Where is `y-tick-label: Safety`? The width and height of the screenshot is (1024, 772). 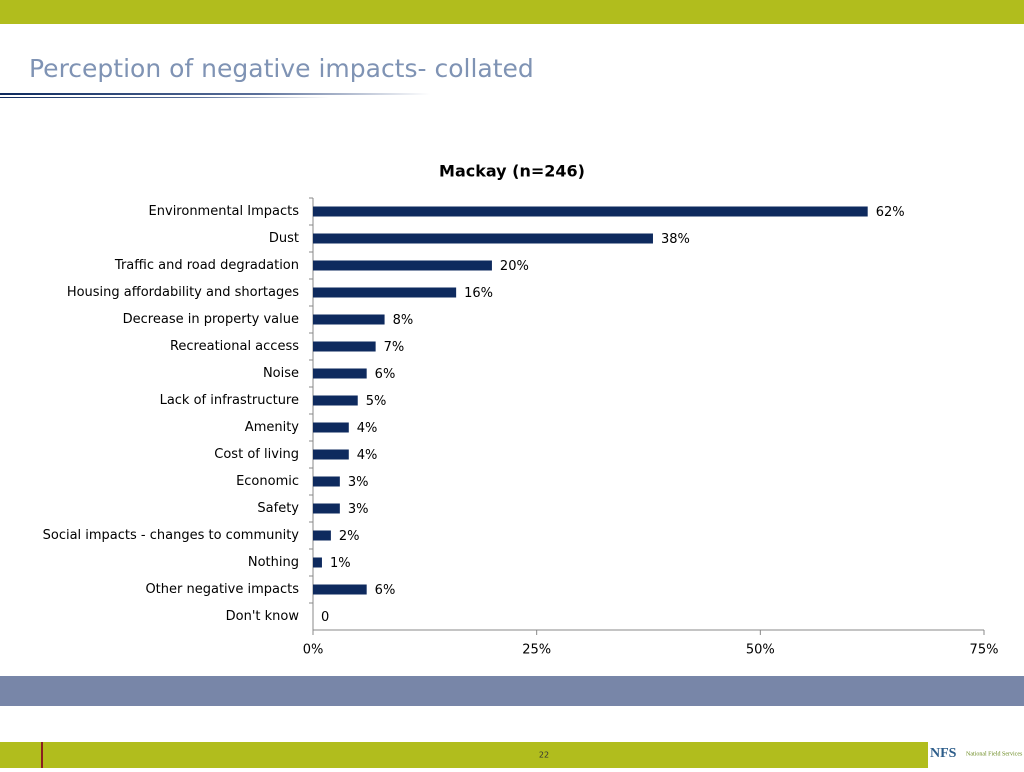 y-tick-label: Safety is located at coordinates (278, 508).